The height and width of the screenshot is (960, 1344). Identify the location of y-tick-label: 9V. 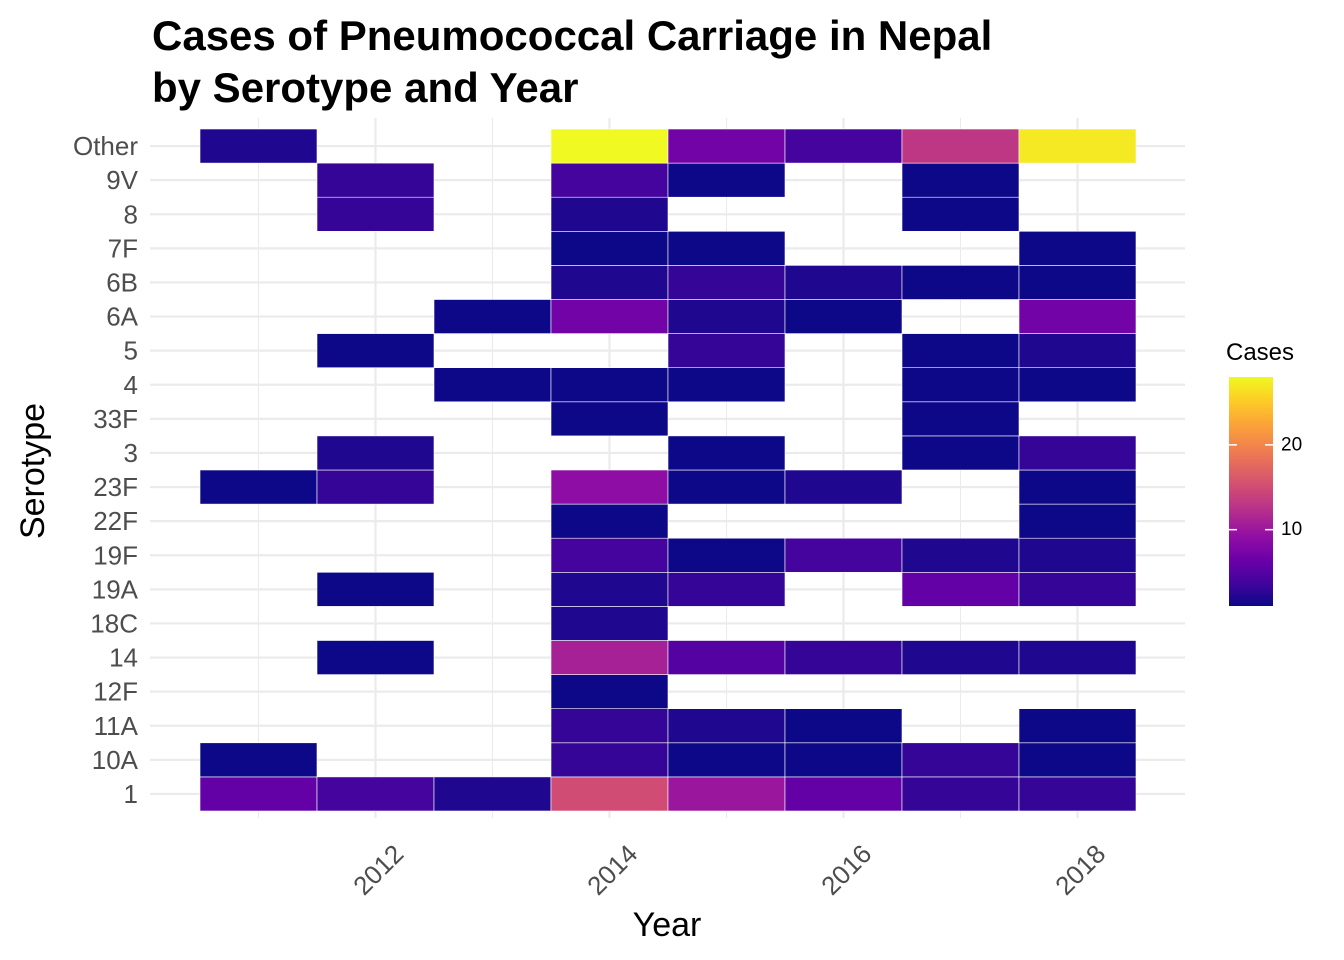
(122, 180).